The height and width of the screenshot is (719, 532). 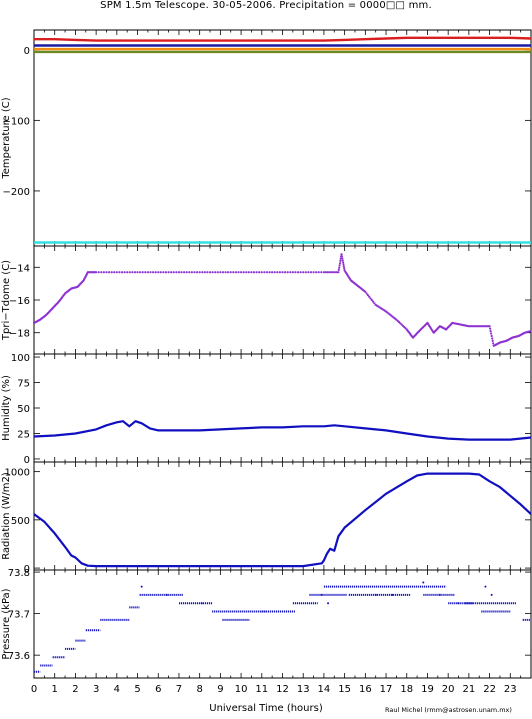 What do you see at coordinates (406, 689) in the screenshot?
I see `x-tick-label: 18` at bounding box center [406, 689].